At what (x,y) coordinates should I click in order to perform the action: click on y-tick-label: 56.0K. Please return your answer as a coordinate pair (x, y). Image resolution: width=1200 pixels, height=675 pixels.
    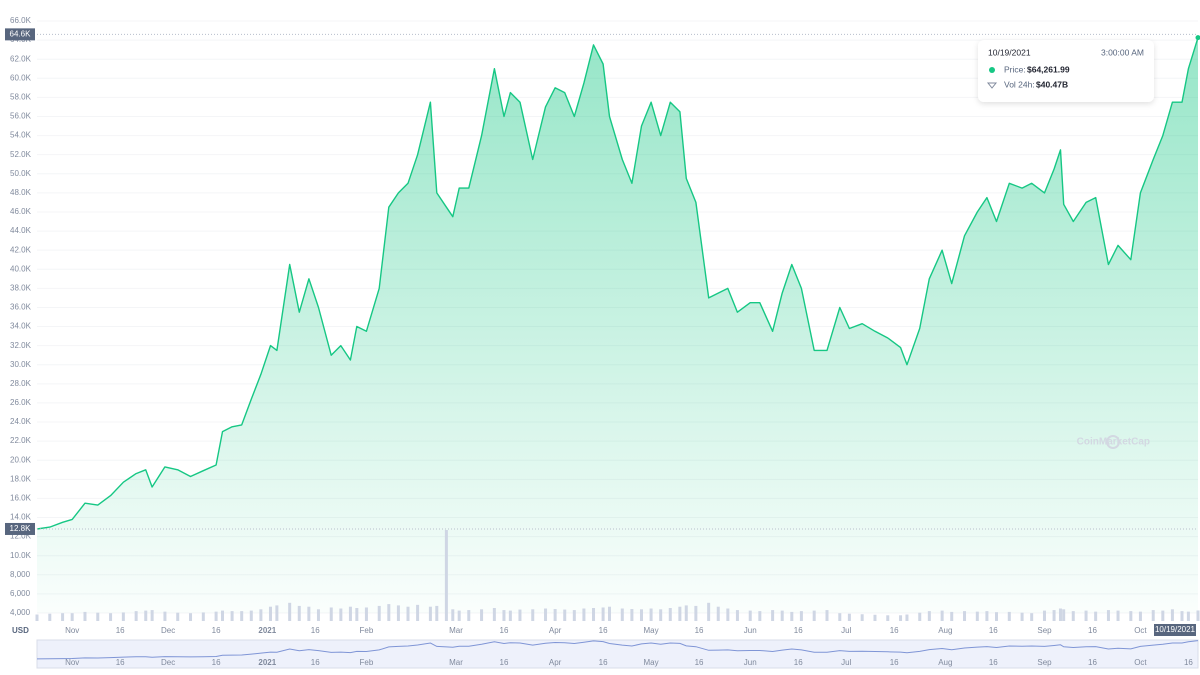
    Looking at the image, I should click on (21, 116).